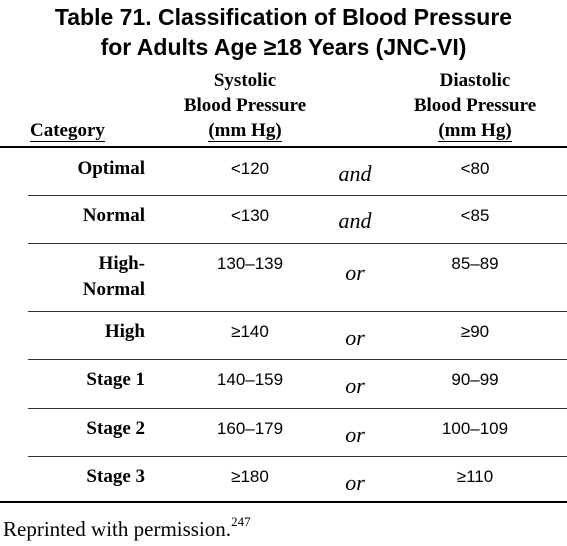 This screenshot has height=546, width=567. Describe the element at coordinates (117, 529) in the screenshot. I see `footnote-text: Reprinted with permission.` at that location.